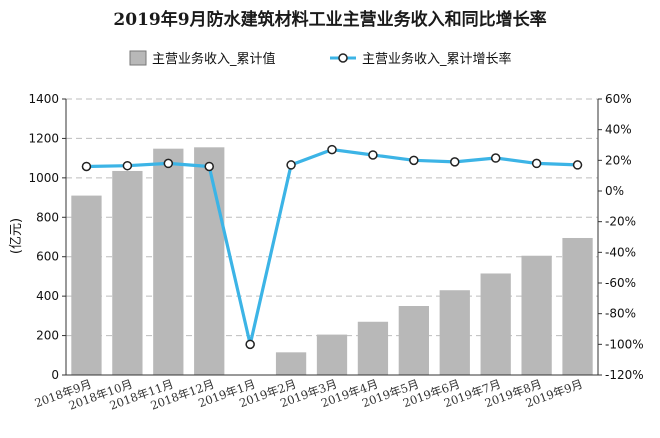 The height and width of the screenshot is (438, 660). What do you see at coordinates (43, 99) in the screenshot?
I see `left-tick-label: 1400` at bounding box center [43, 99].